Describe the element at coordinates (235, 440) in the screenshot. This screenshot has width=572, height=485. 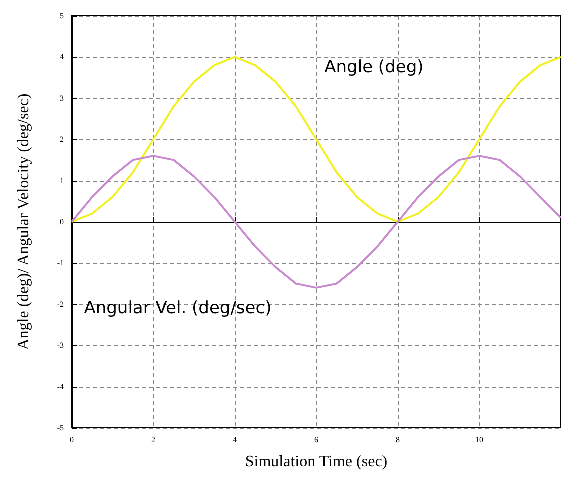
I see `x-tick-label: 4` at that location.